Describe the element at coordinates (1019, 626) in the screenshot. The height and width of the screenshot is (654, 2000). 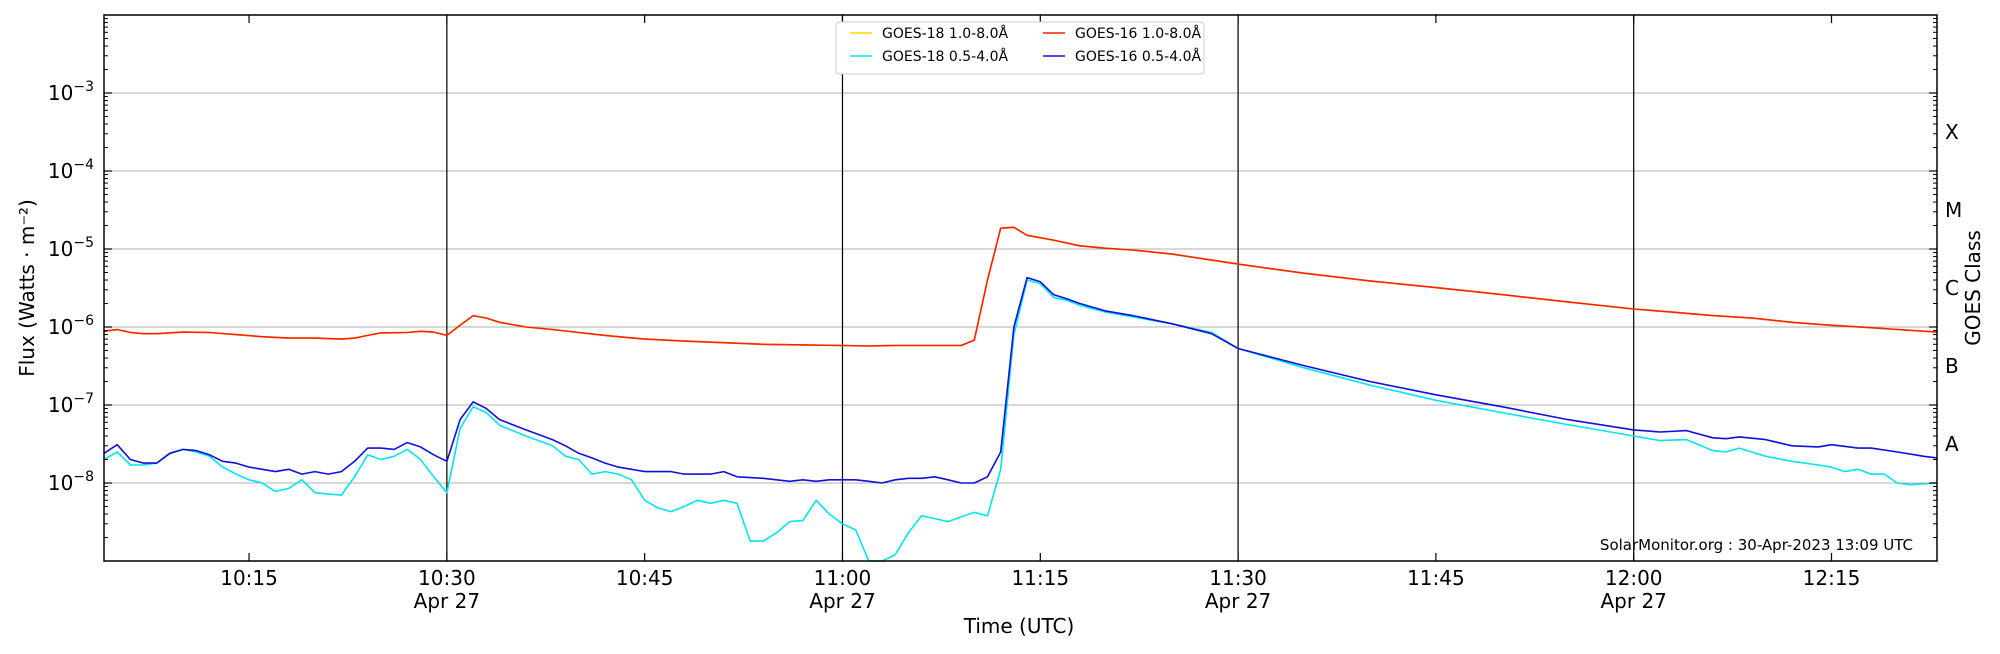
I see `x-axis-title: Time (UTC)` at that location.